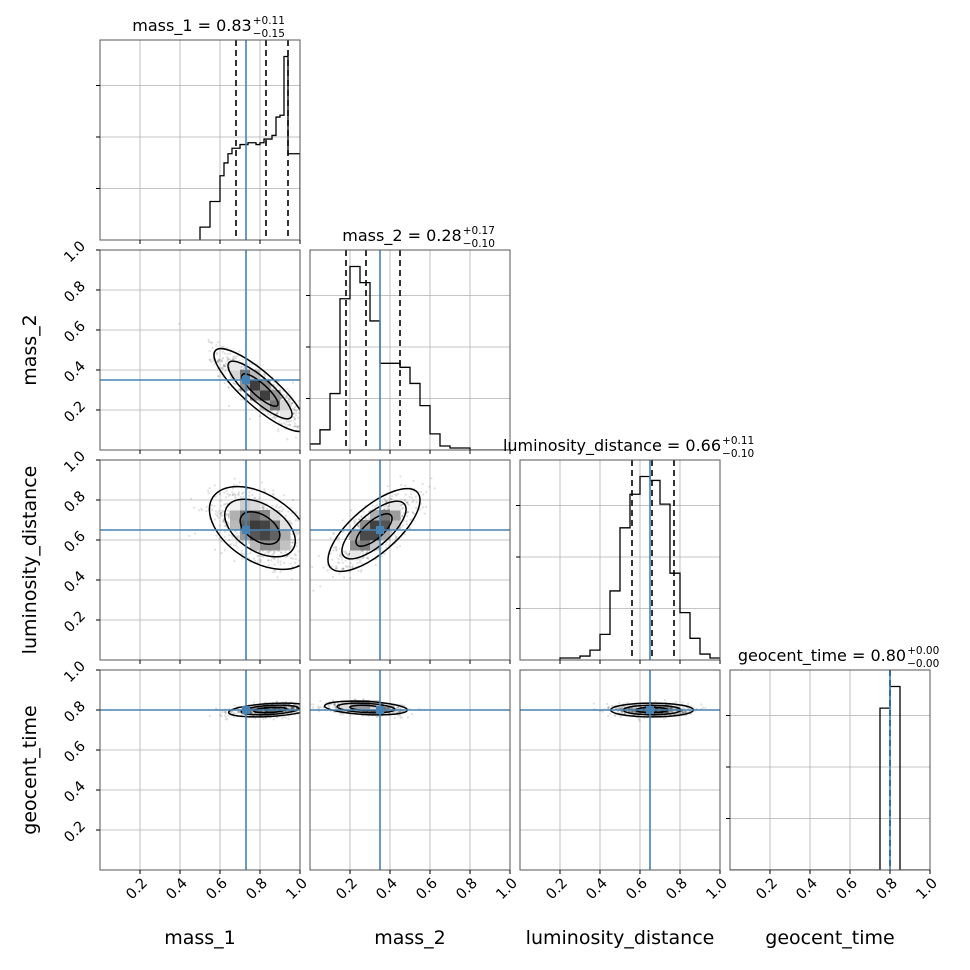  I want to click on scatter-panel-mass_2-vs-geocent_time: 0.2 0.4 0.6 0.8 1.0, so click(415, 786).